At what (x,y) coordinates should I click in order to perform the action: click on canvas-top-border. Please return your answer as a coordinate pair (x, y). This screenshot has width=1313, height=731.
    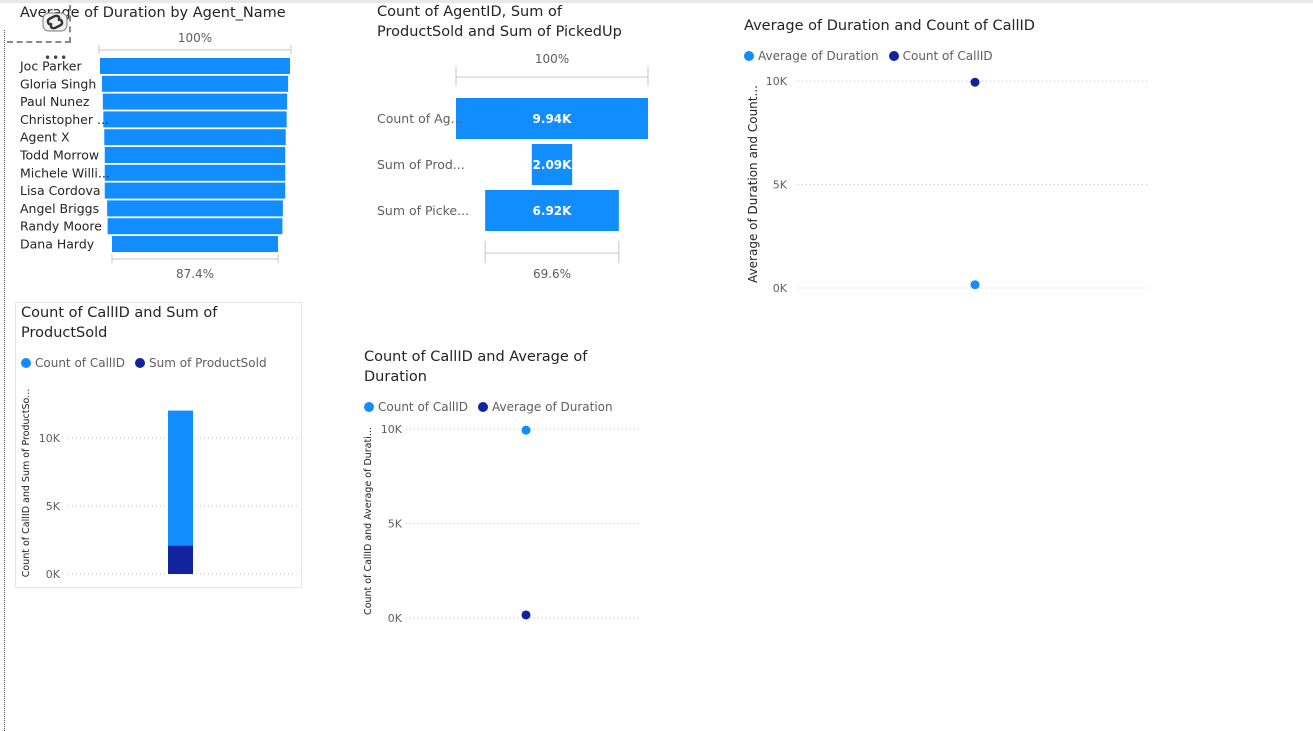
    Looking at the image, I should click on (656, 1).